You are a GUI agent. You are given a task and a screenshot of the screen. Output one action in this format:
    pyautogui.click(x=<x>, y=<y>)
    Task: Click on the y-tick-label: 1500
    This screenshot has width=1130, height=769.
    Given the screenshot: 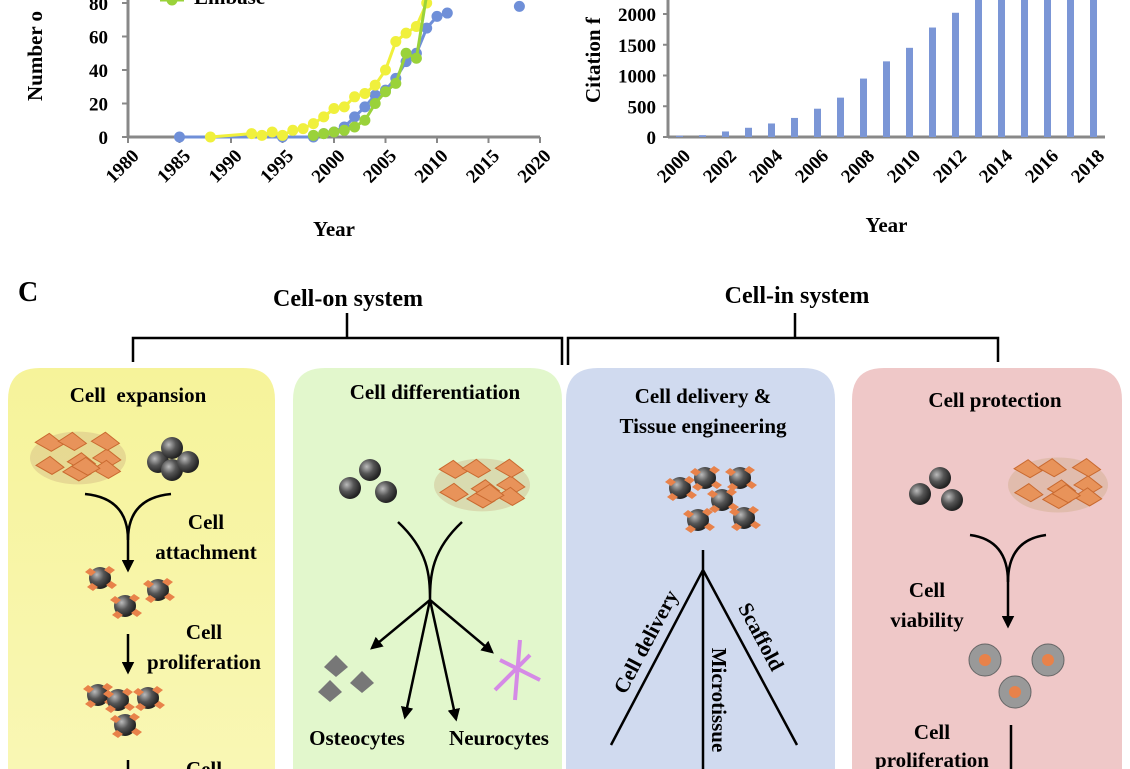 What is the action you would take?
    pyautogui.click(x=637, y=46)
    